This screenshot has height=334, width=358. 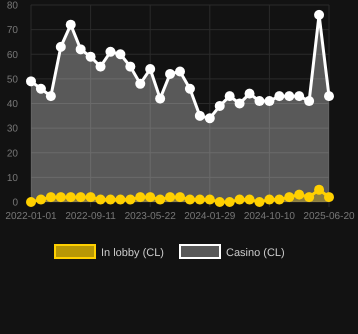 What do you see at coordinates (12, 6) in the screenshot?
I see `y-tick-label: 80` at bounding box center [12, 6].